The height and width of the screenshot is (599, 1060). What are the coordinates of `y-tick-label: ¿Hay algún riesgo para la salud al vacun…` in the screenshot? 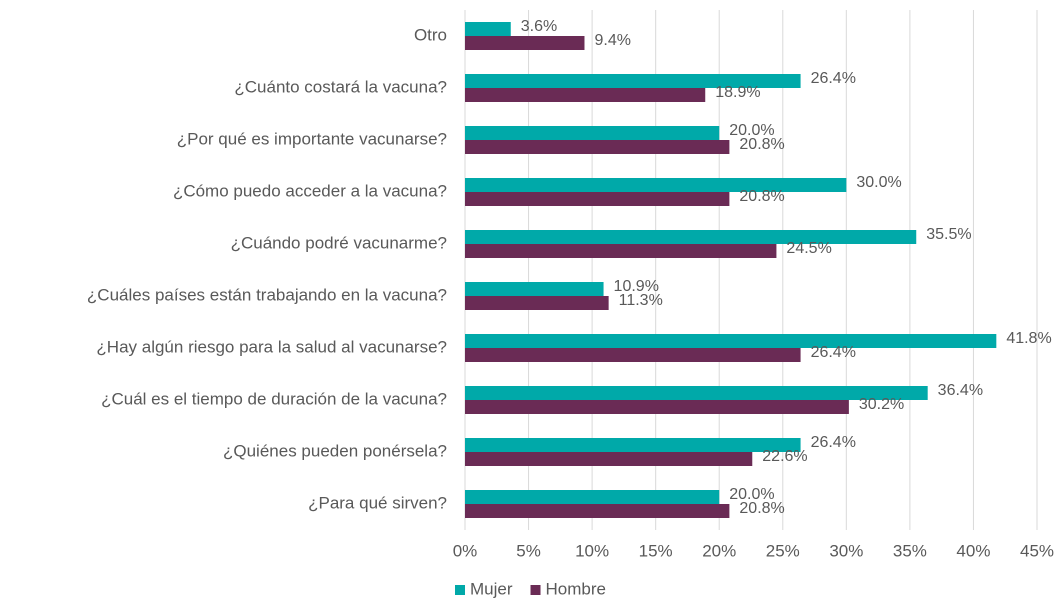 It's located at (271, 346).